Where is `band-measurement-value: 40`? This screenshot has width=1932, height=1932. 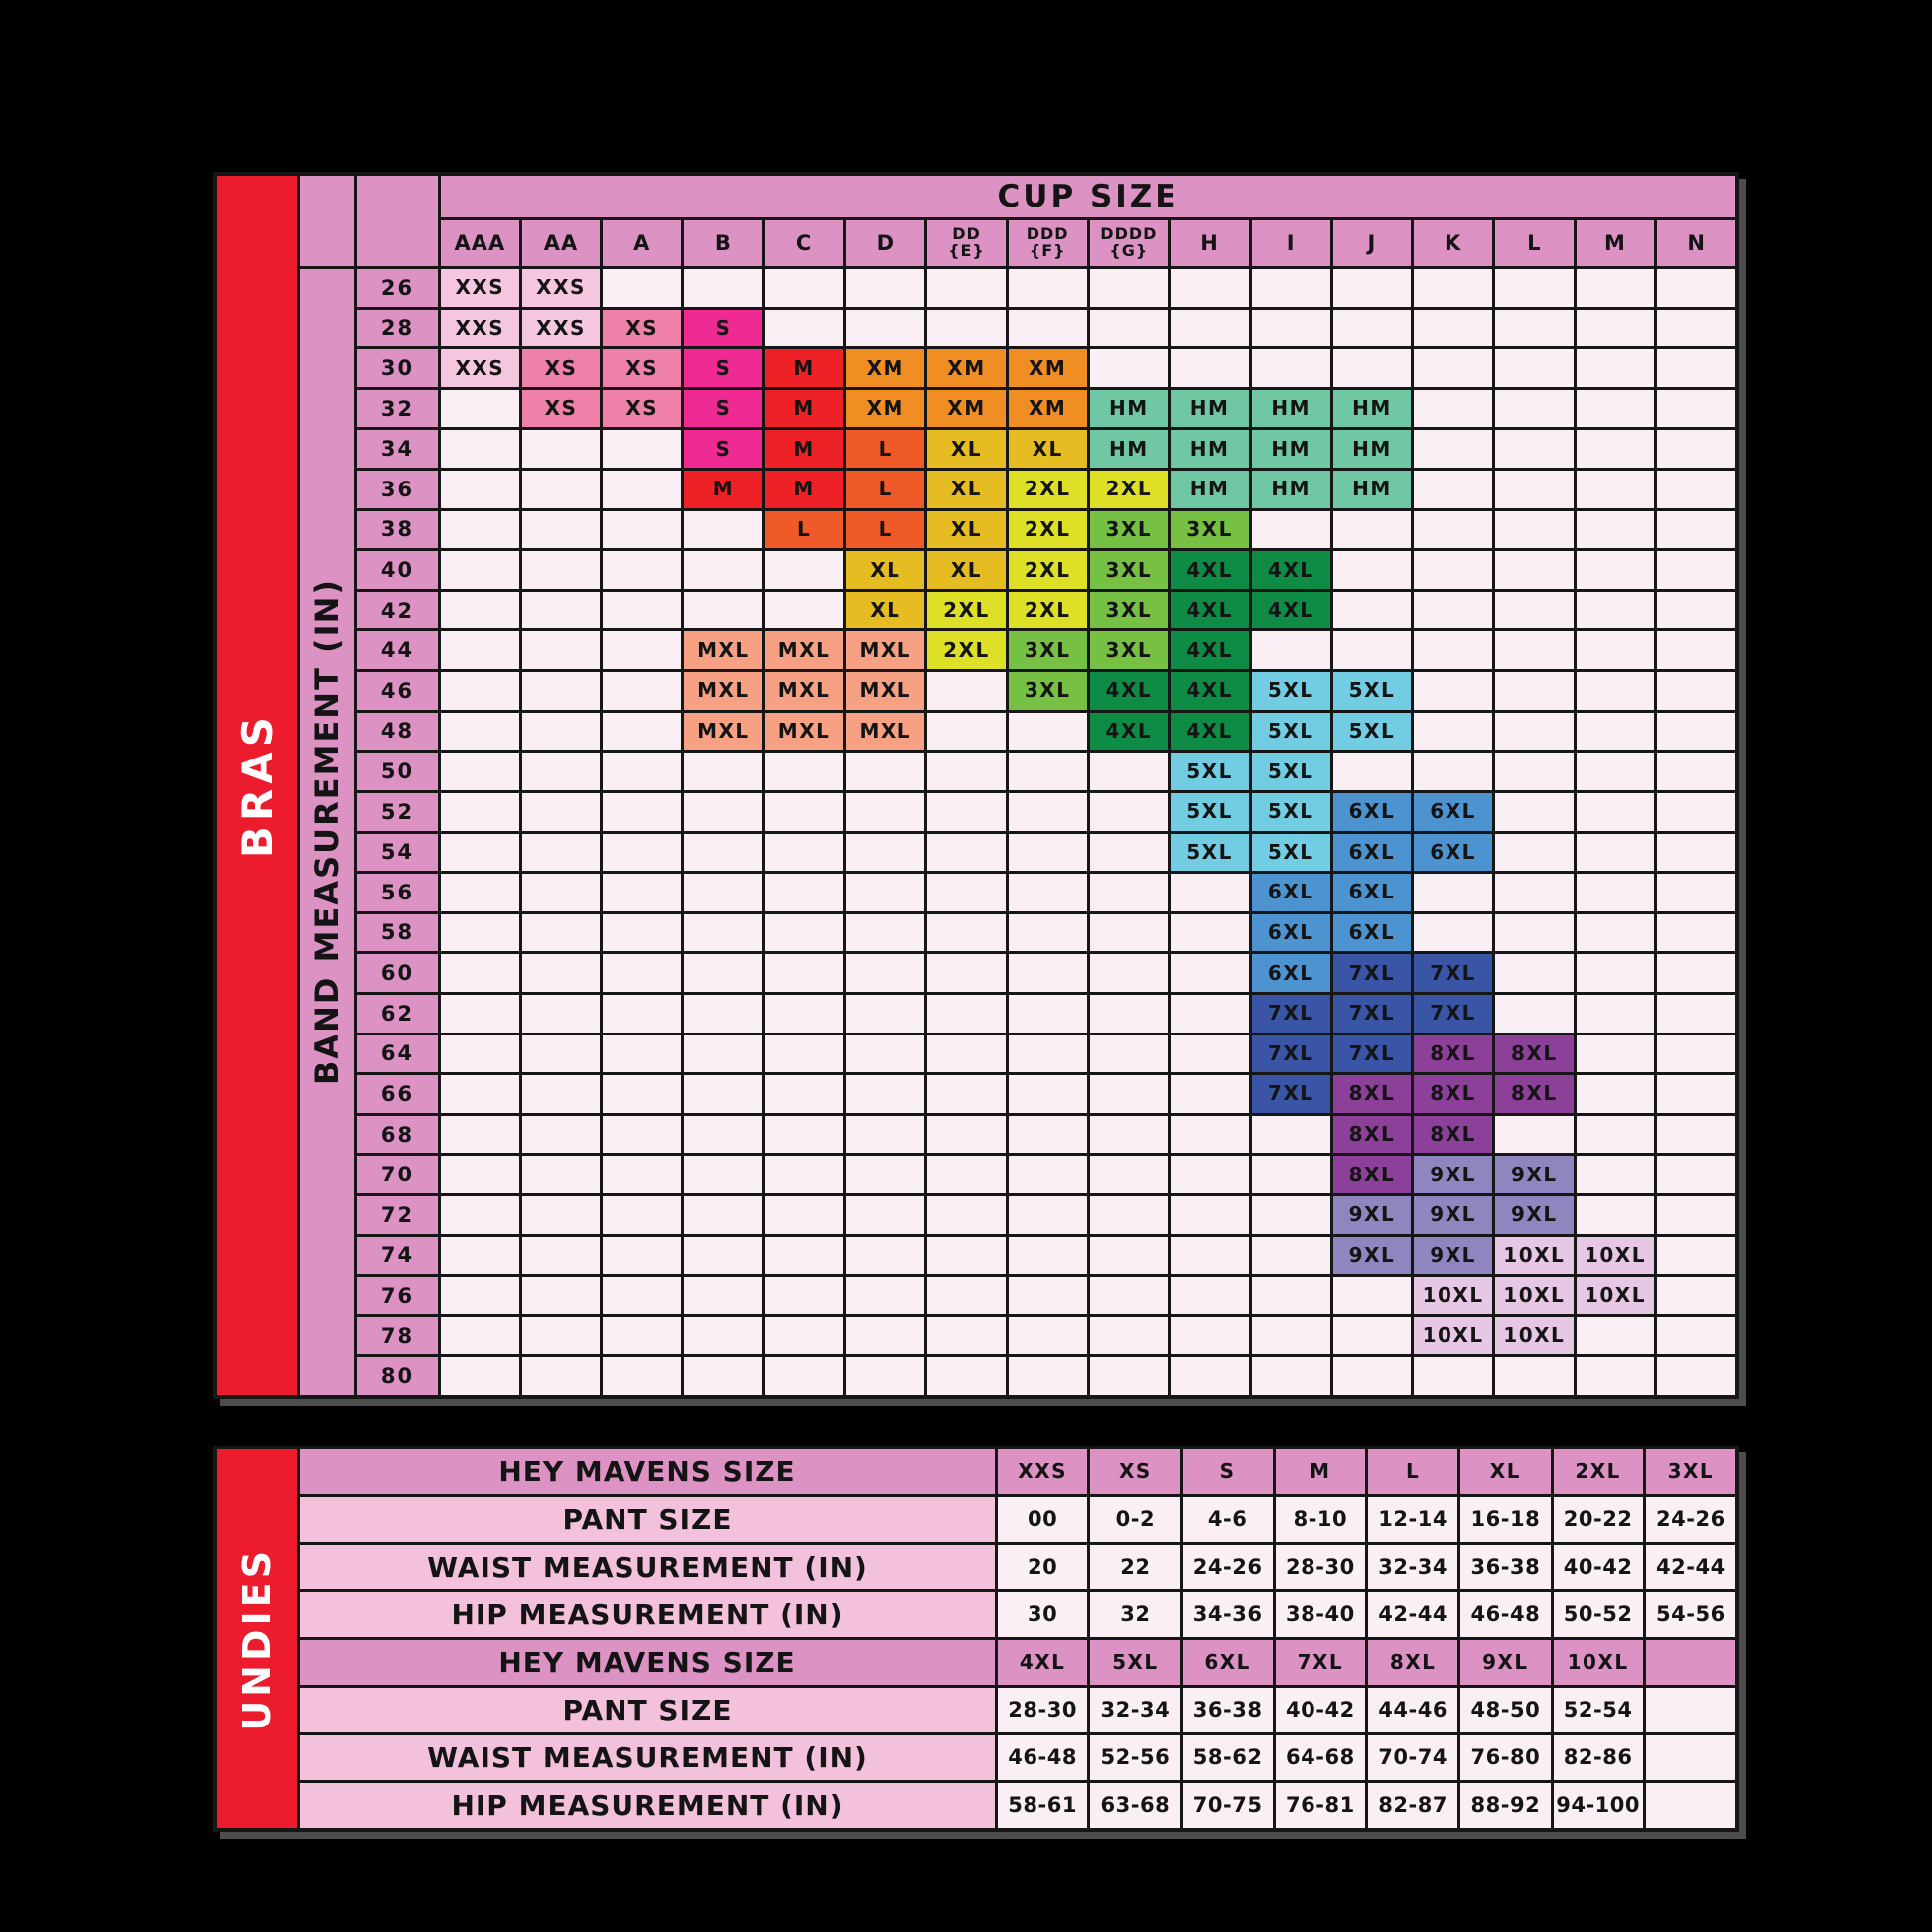 band-measurement-value: 40 is located at coordinates (397, 570).